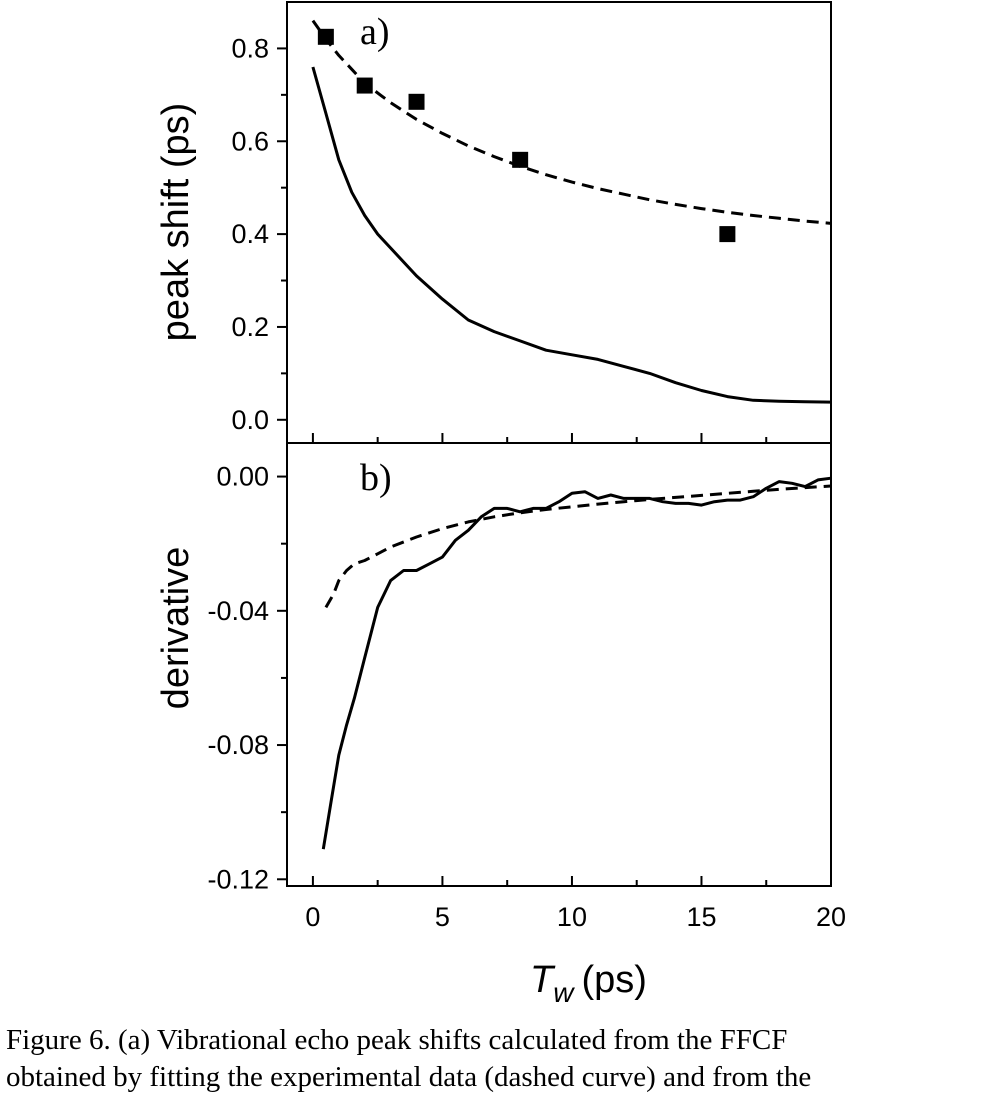 The image size is (999, 1098). Describe the element at coordinates (831, 917) in the screenshot. I see `x-tick-label: 20` at that location.